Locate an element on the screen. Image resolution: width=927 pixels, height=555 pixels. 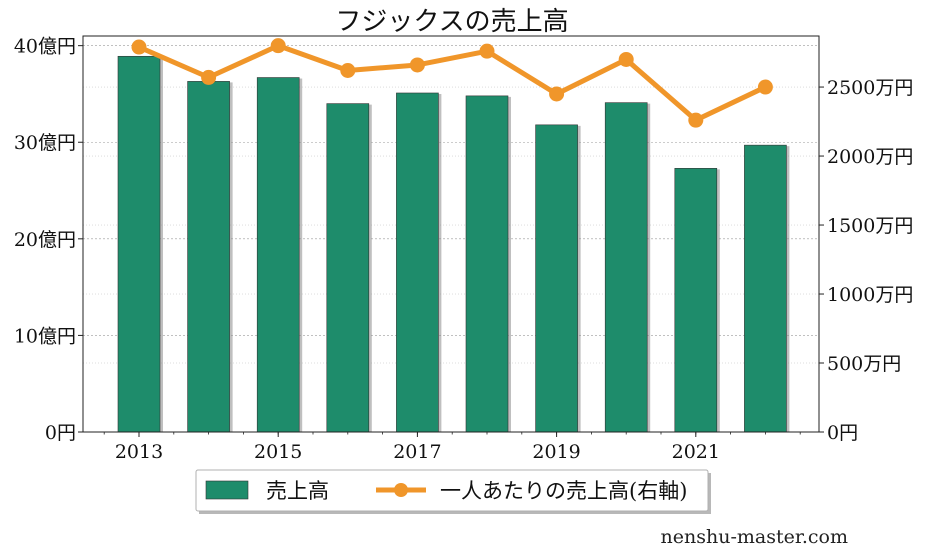
legend-swatch-marker is located at coordinates (401, 490).